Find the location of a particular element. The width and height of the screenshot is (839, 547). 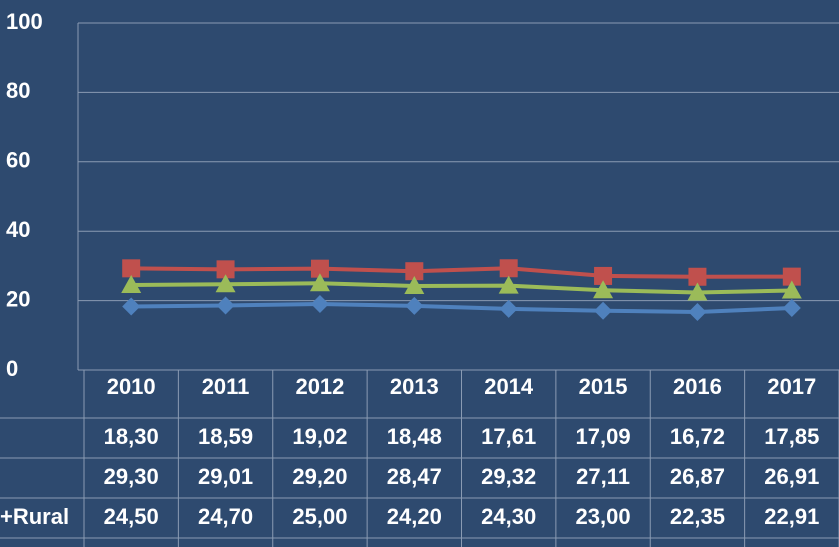

table-value: 29,32 is located at coordinates (508, 476).